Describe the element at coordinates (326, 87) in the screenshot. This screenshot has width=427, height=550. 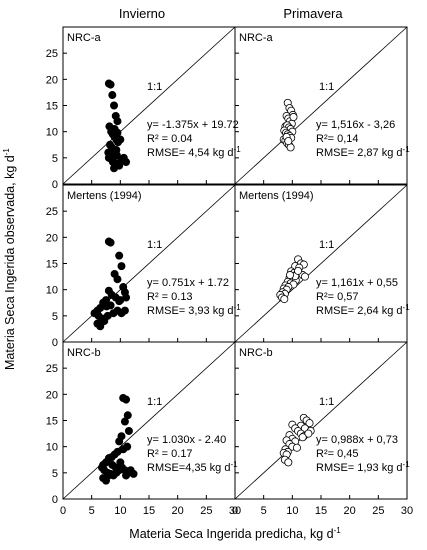
I see `panel-1-primavera-reference-label: 1:1` at that location.